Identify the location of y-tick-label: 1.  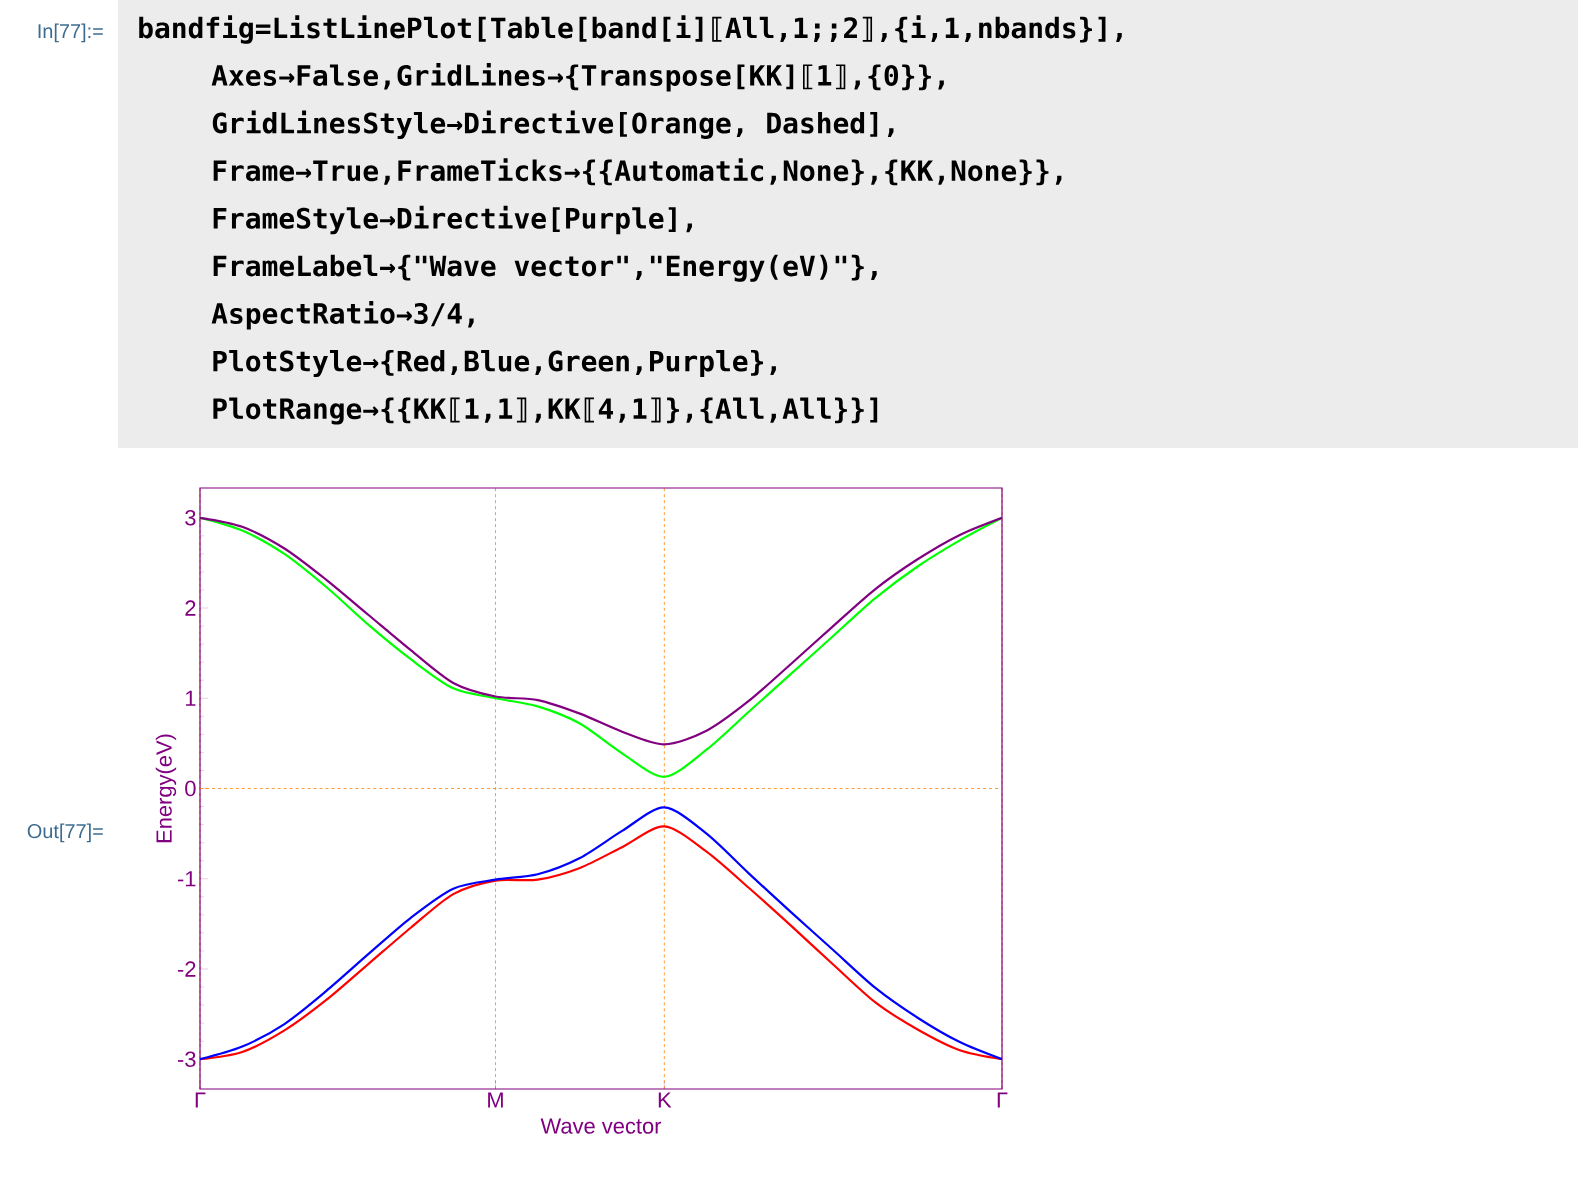
(190, 698).